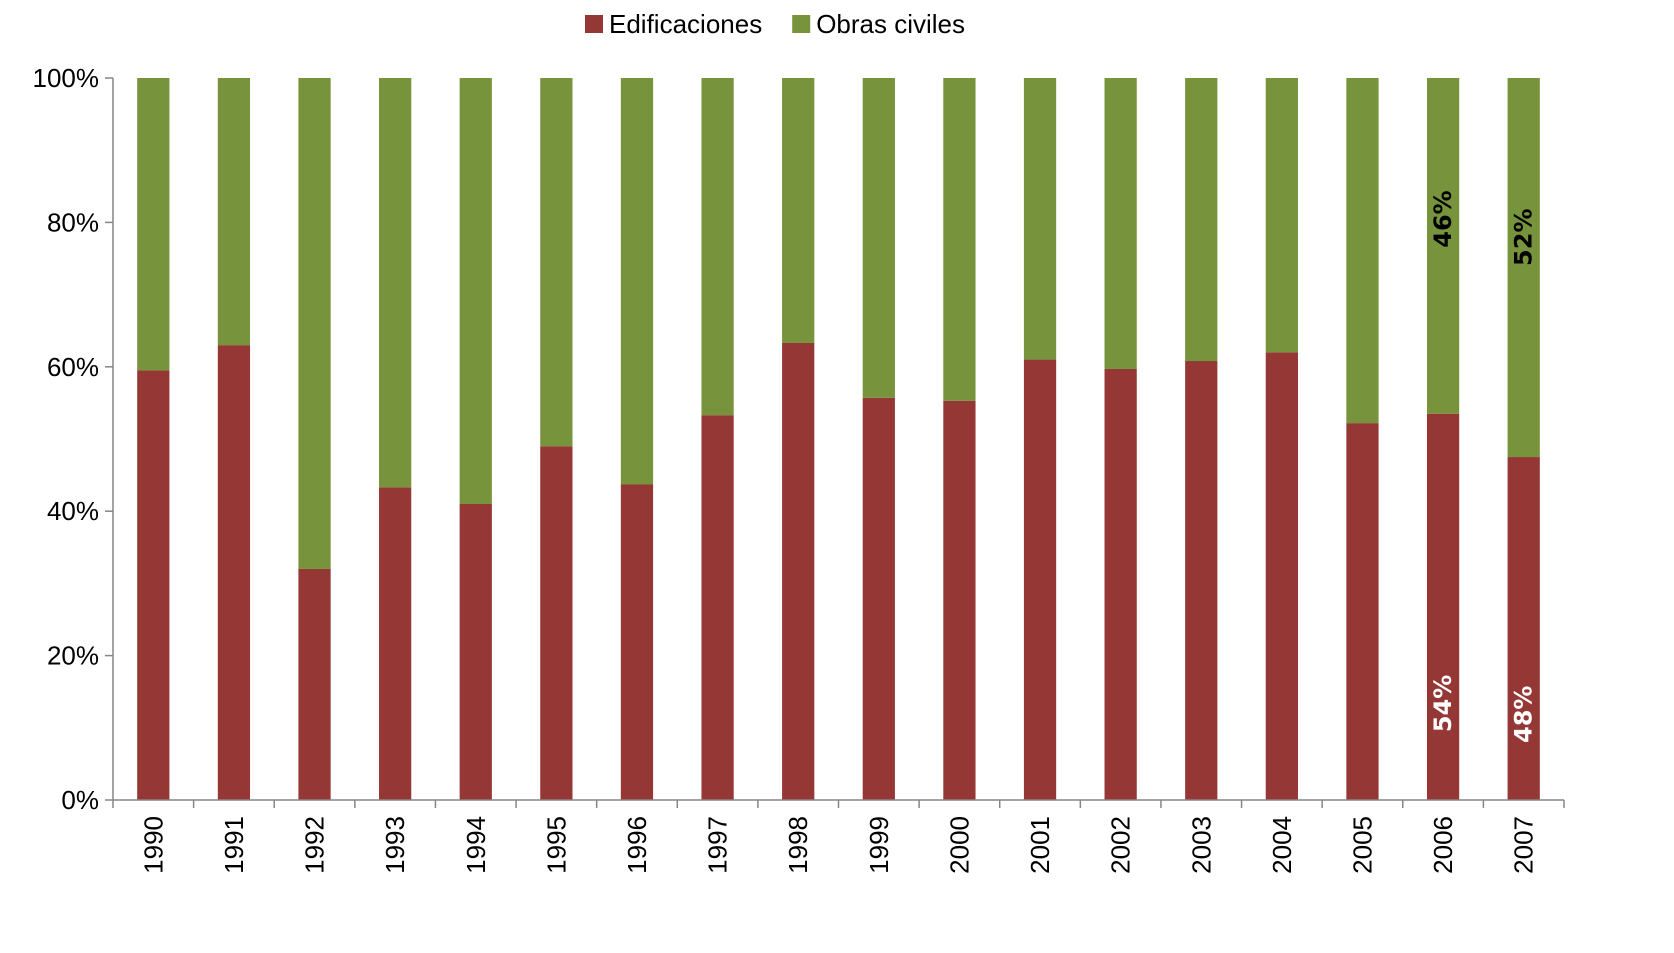 This screenshot has width=1674, height=953. I want to click on x-tick-label: 2007, so click(1524, 845).